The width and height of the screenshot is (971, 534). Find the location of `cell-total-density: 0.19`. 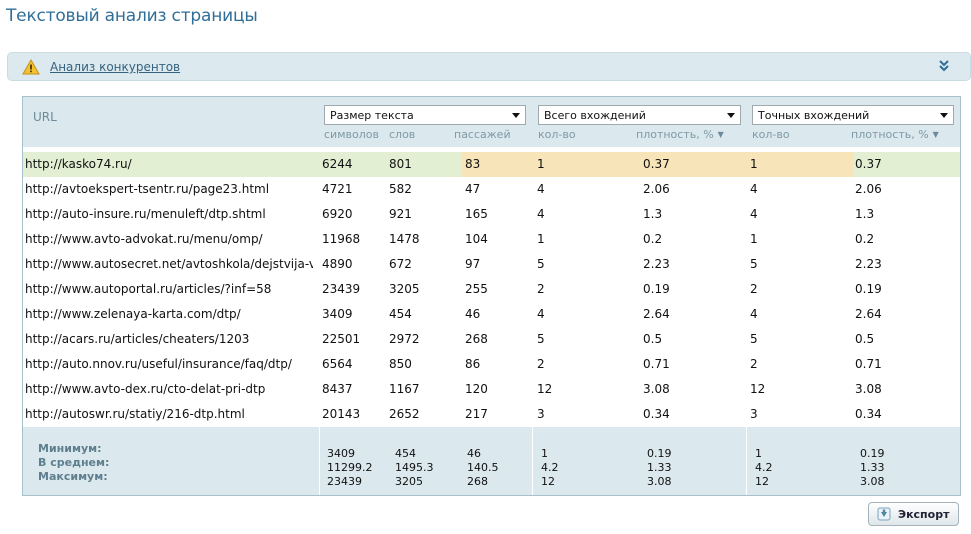

cell-total-density: 0.19 is located at coordinates (656, 289).